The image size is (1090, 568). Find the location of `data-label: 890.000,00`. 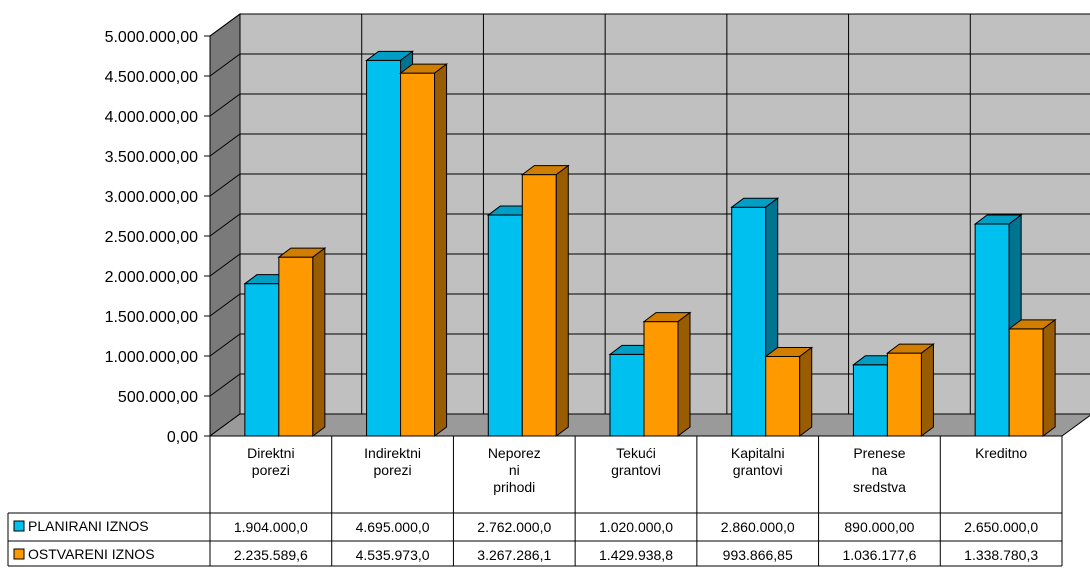

data-label: 890.000,00 is located at coordinates (879, 527).